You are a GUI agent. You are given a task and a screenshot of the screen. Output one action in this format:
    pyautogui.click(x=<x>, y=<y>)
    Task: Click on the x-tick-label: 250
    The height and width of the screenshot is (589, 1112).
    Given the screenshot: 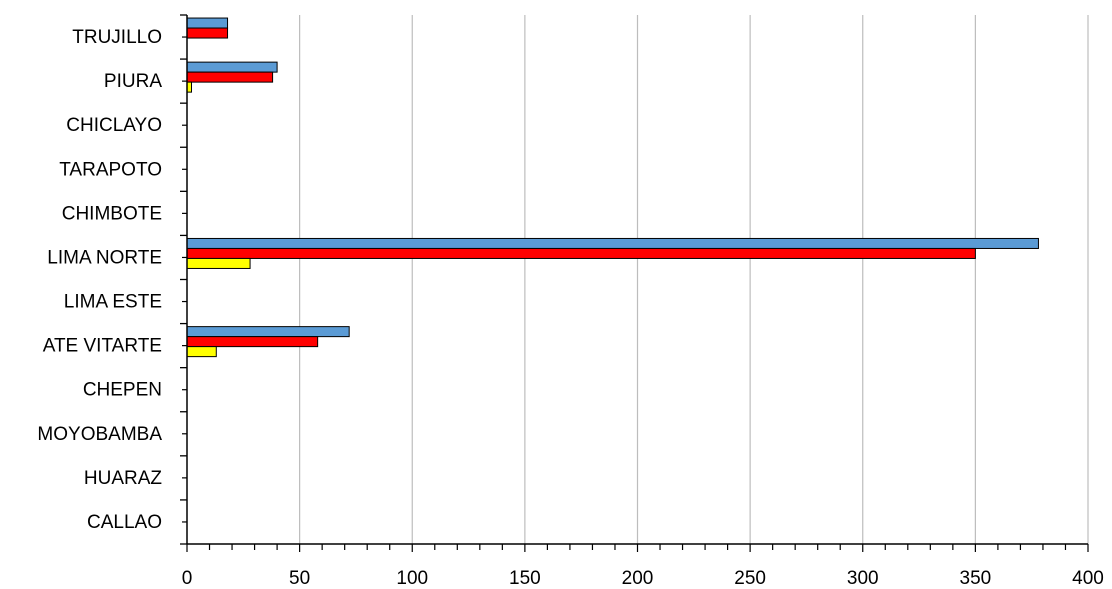 What is the action you would take?
    pyautogui.click(x=750, y=578)
    